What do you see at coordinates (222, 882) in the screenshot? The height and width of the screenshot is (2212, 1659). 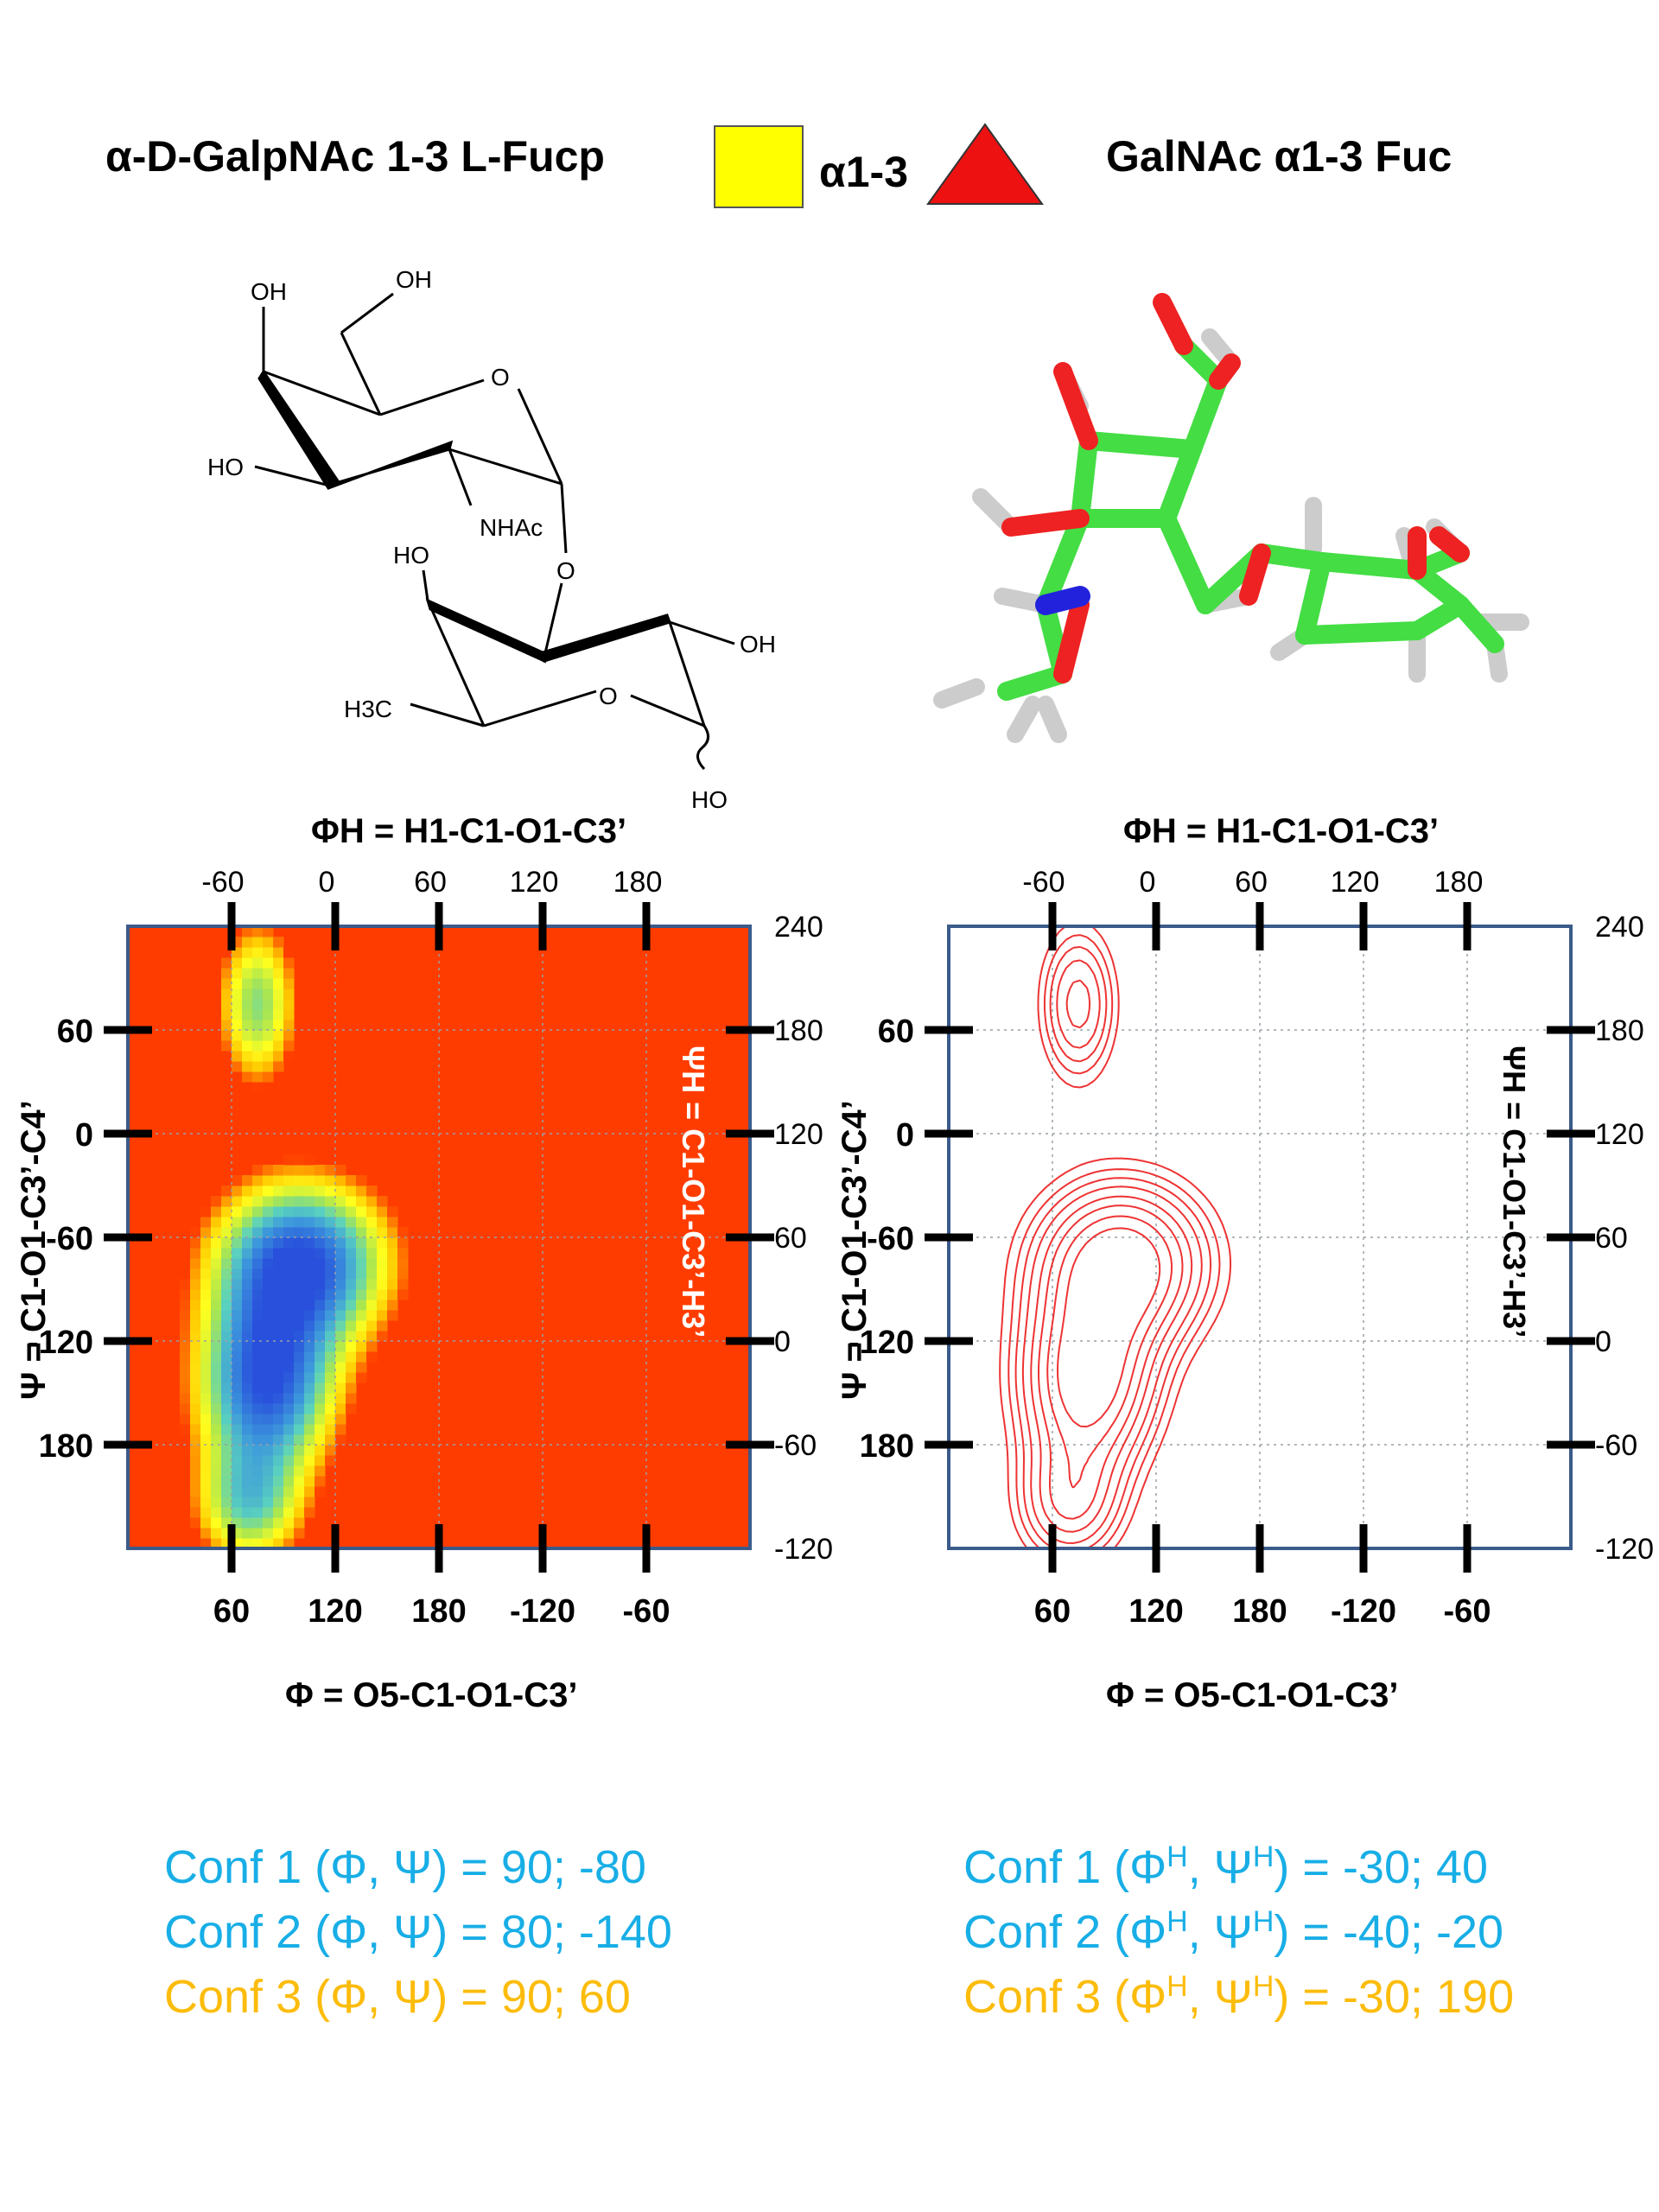 I see `top-tick-label: -60` at bounding box center [222, 882].